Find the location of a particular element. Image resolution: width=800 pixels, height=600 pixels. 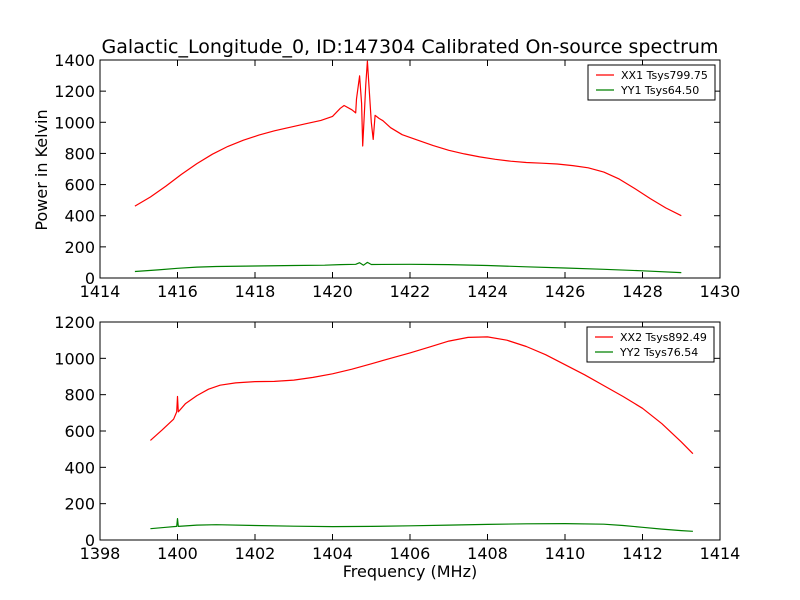

top-x-tick-label: 1414 is located at coordinates (100, 291).